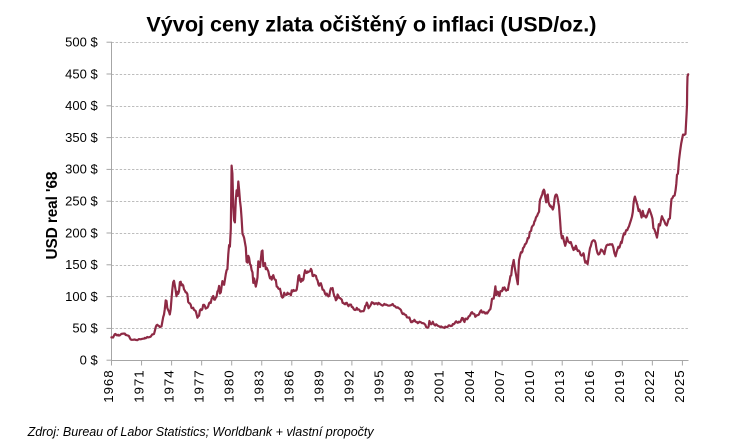 The height and width of the screenshot is (448, 753). What do you see at coordinates (379, 386) in the screenshot?
I see `svg-text: 1995` at bounding box center [379, 386].